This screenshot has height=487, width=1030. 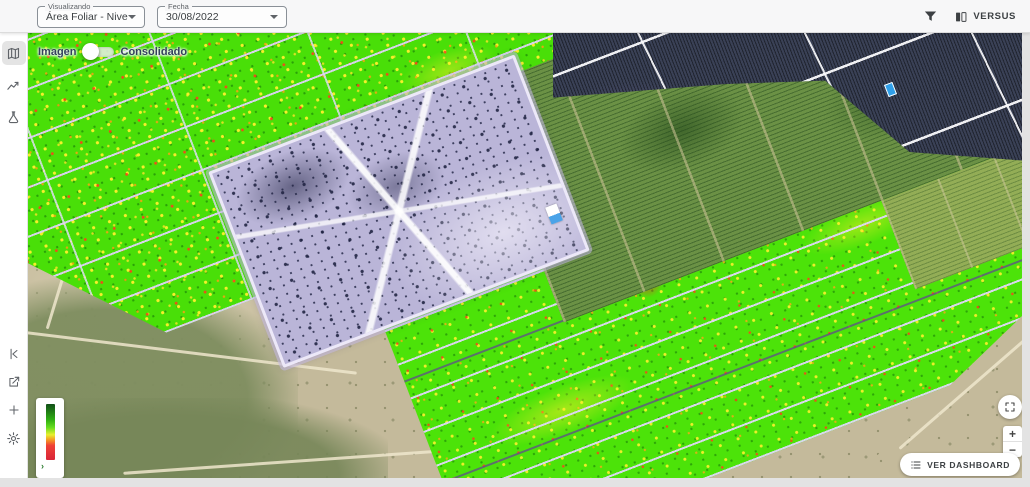 I want to click on filter-funnel-icon, so click(x=931, y=16).